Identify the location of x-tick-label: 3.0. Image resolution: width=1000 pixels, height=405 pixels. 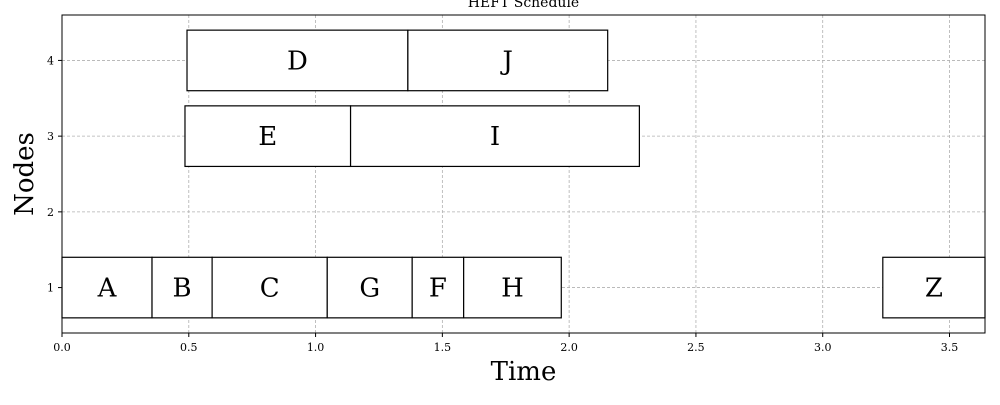
(823, 347).